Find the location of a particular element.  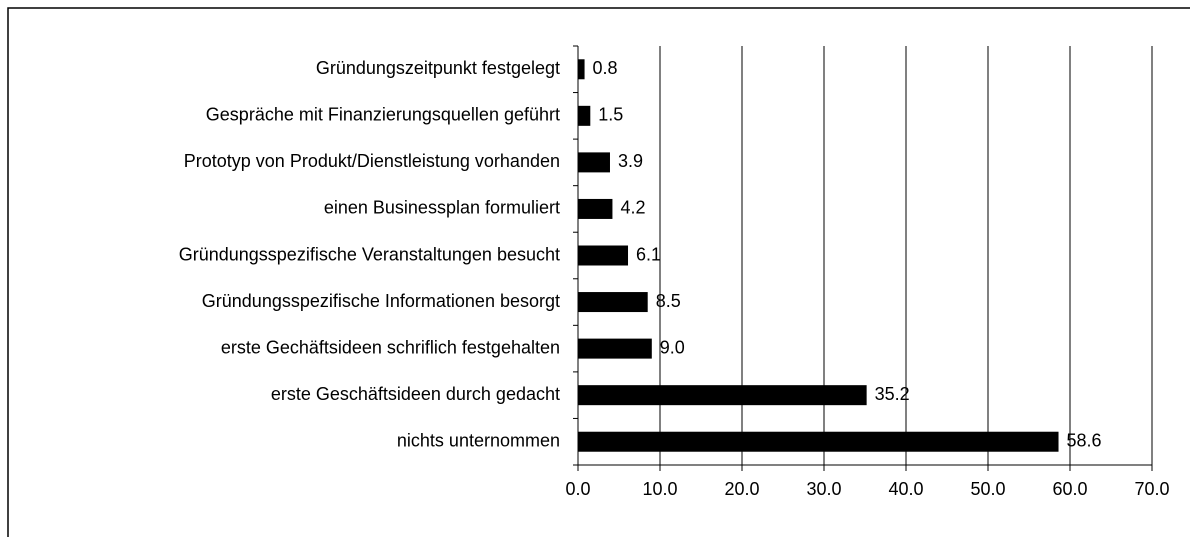

x-tick-label: 60.0 is located at coordinates (1069, 489).